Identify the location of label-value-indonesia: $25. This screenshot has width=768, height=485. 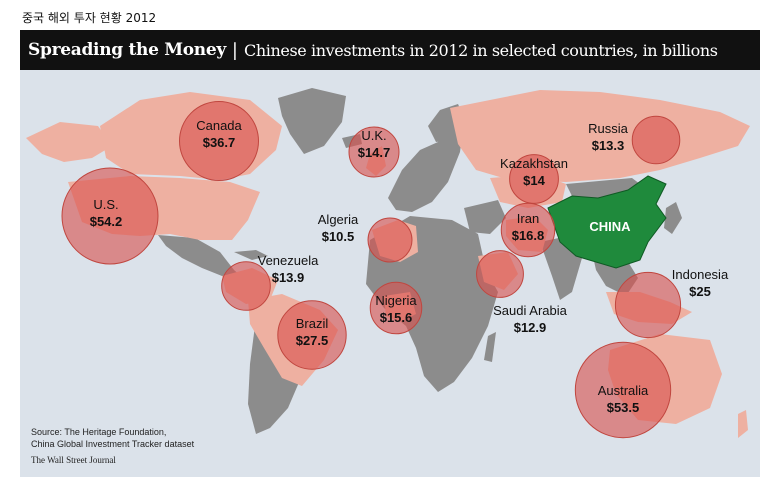
(700, 291).